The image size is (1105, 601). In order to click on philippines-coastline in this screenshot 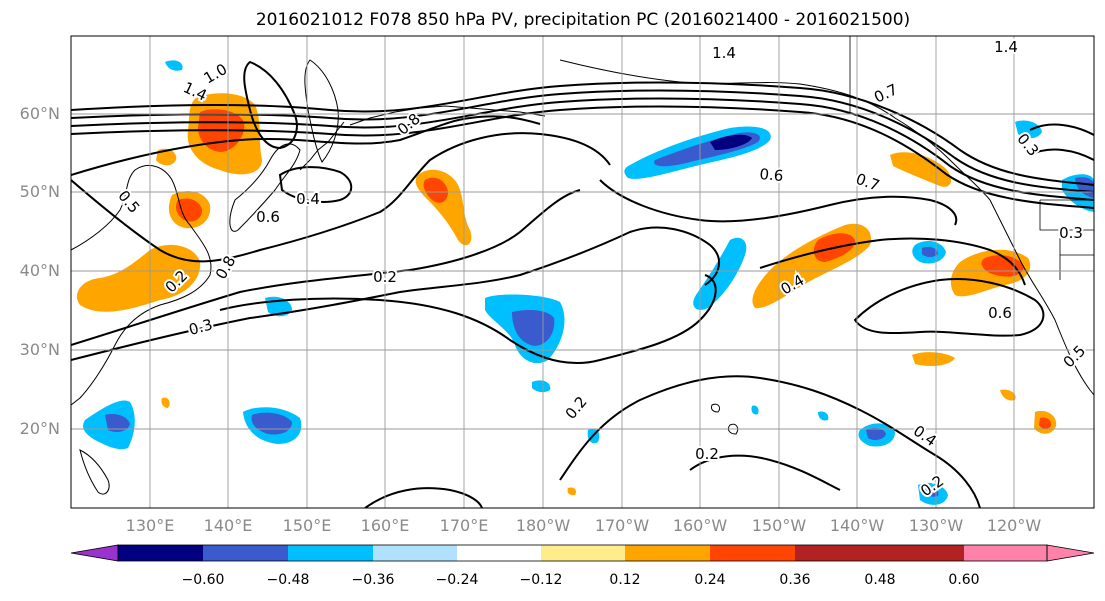, I will do `click(94, 472)`.